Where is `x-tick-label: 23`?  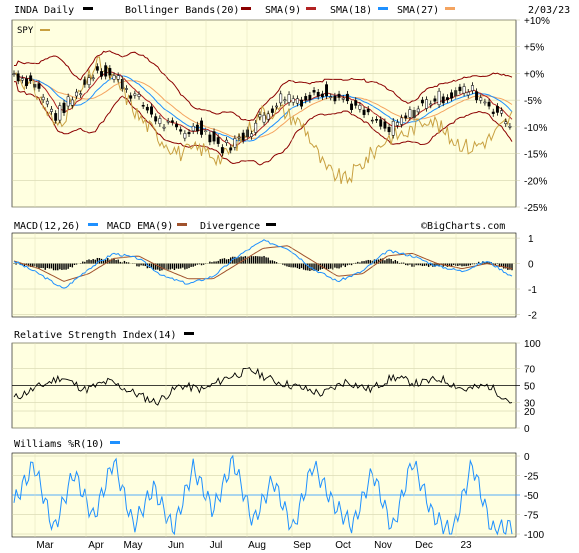 x-tick-label: 23 is located at coordinates (466, 545).